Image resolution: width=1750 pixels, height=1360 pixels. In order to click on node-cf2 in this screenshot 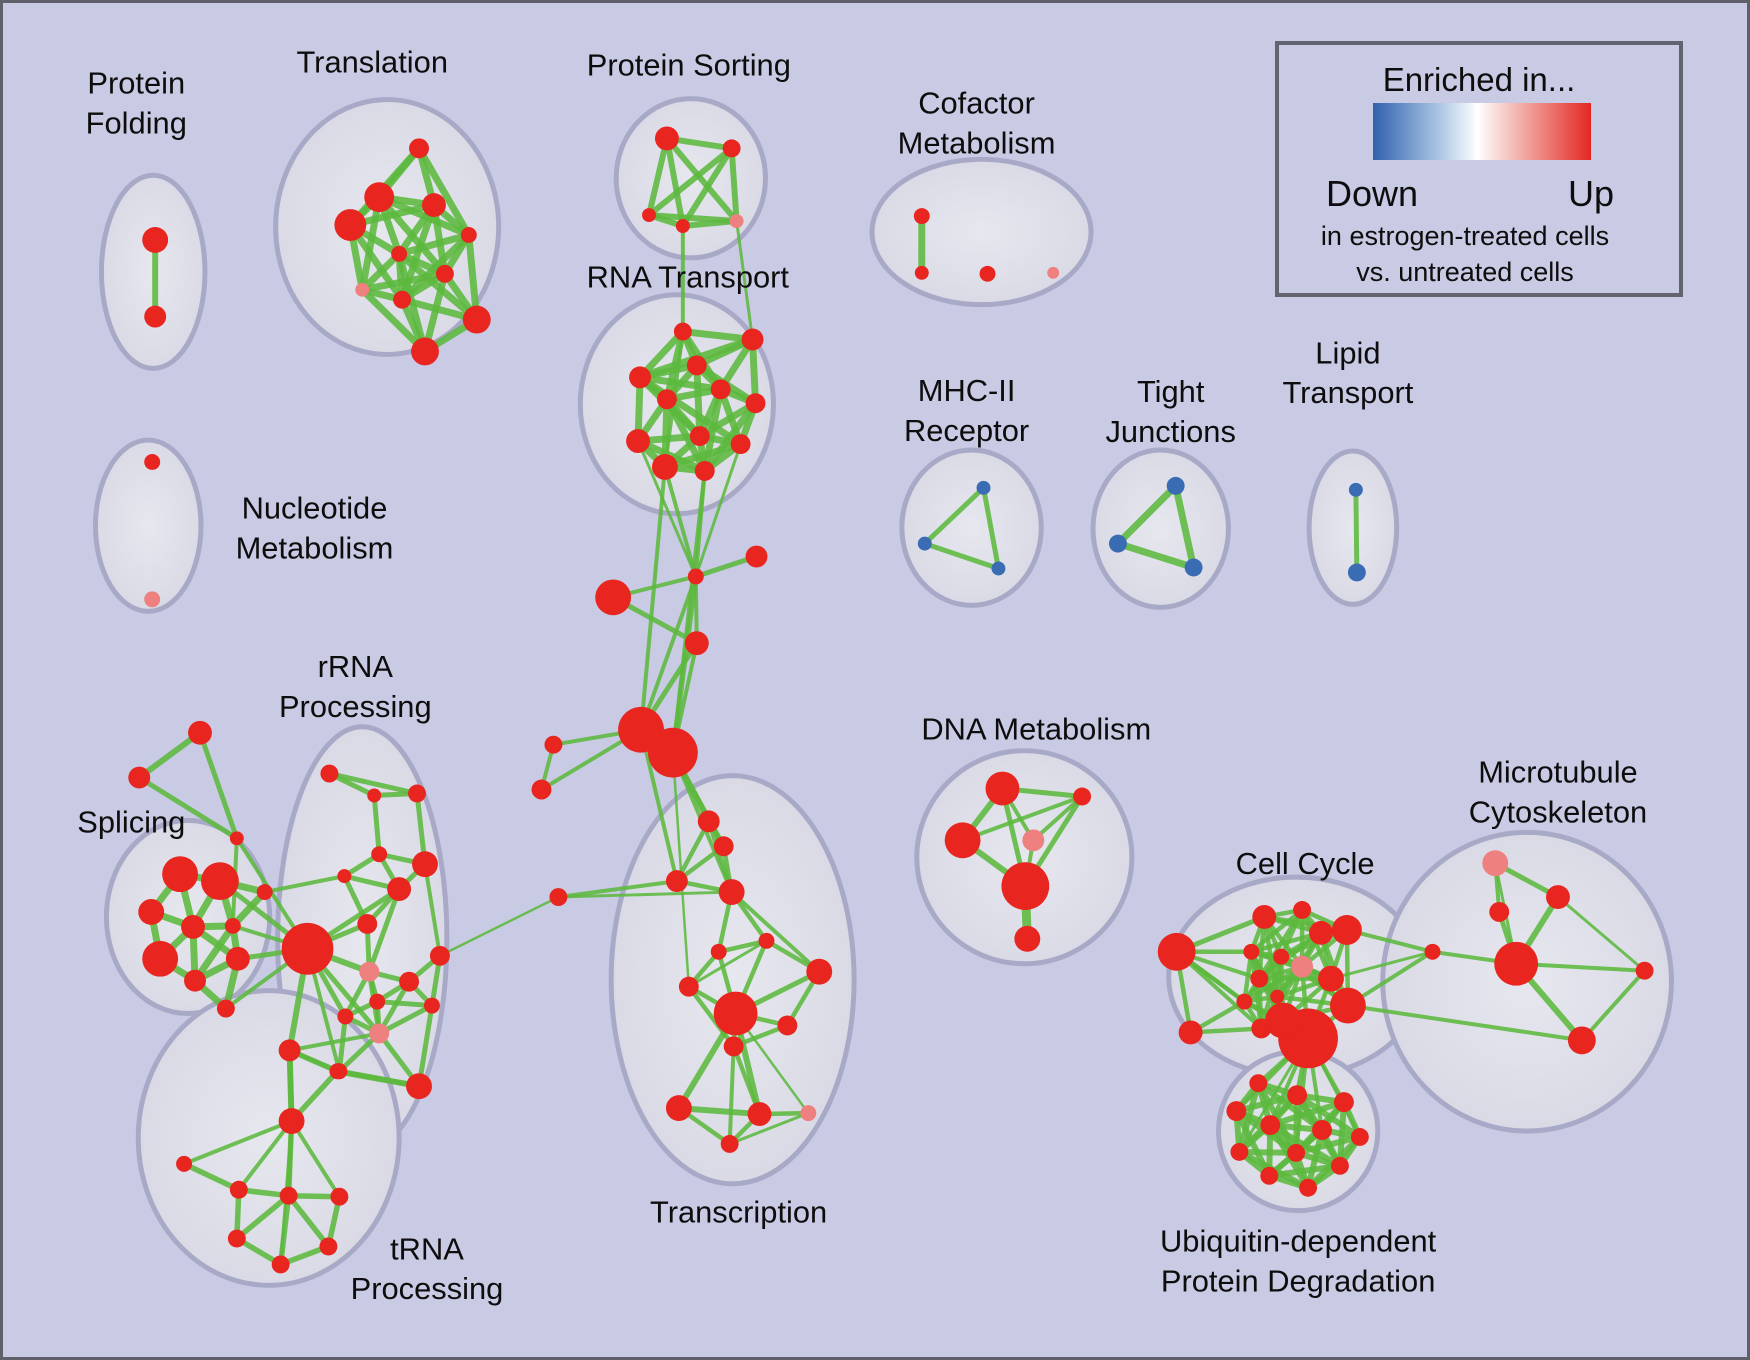, I will do `click(921, 272)`.